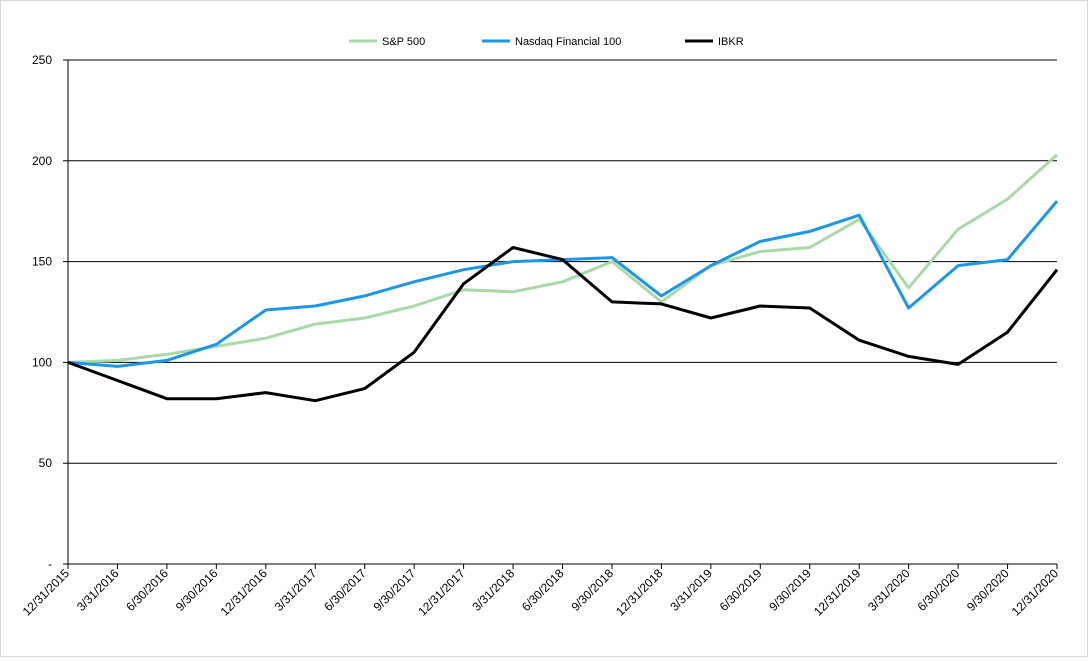 The width and height of the screenshot is (1088, 661). I want to click on x-tick-label: 3/31/2017, so click(296, 590).